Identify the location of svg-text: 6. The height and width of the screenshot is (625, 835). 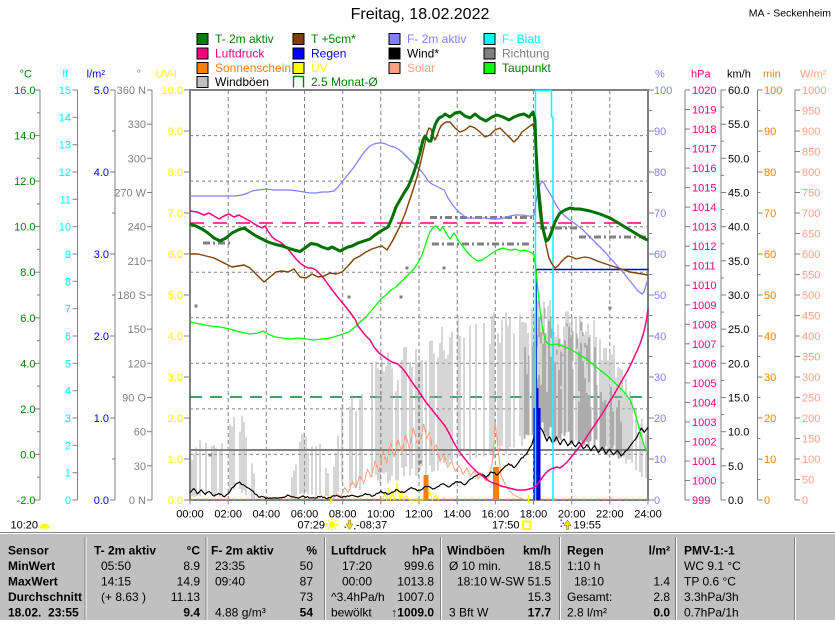
(68, 337).